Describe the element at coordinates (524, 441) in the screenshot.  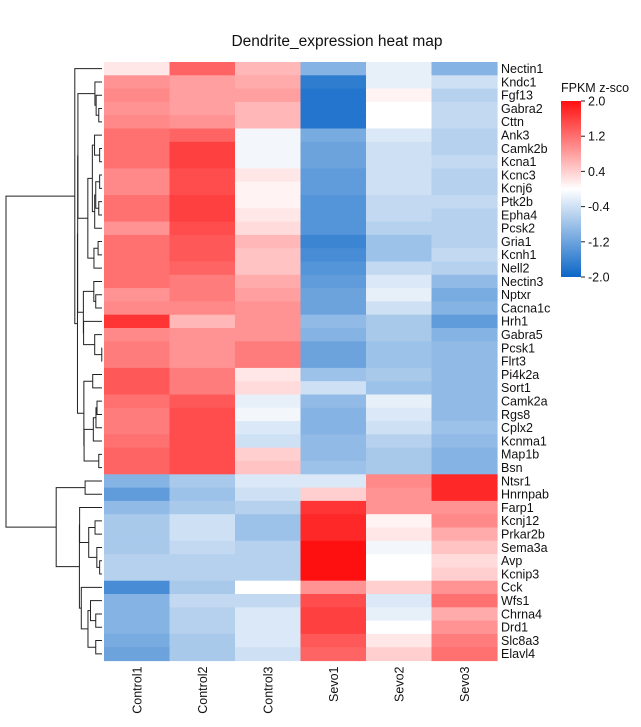
I see `row-label: Kcnma1` at that location.